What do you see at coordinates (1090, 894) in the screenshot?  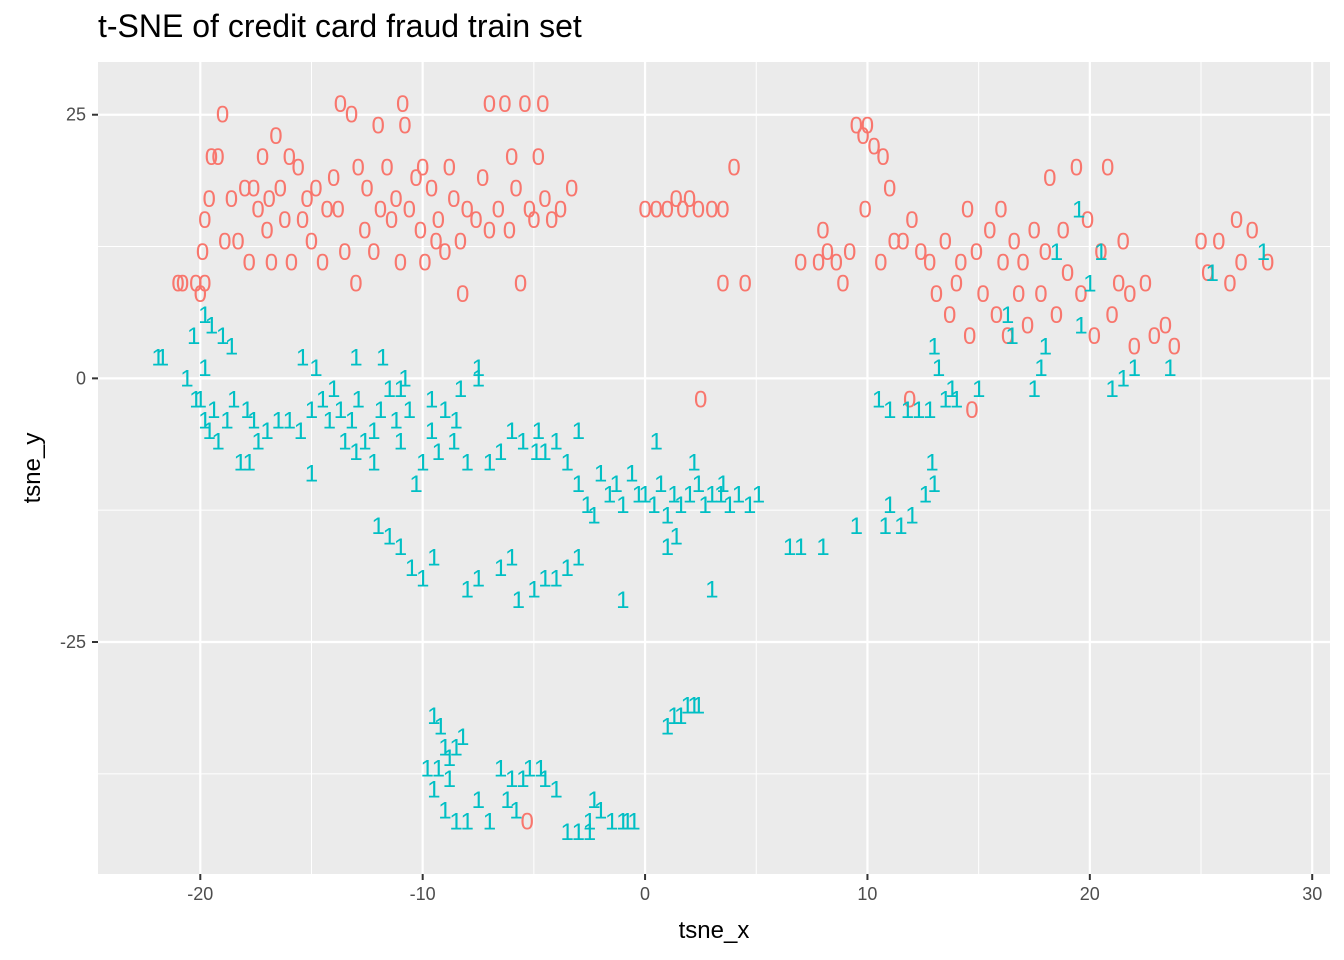 I see `x-tick-label: 20` at bounding box center [1090, 894].